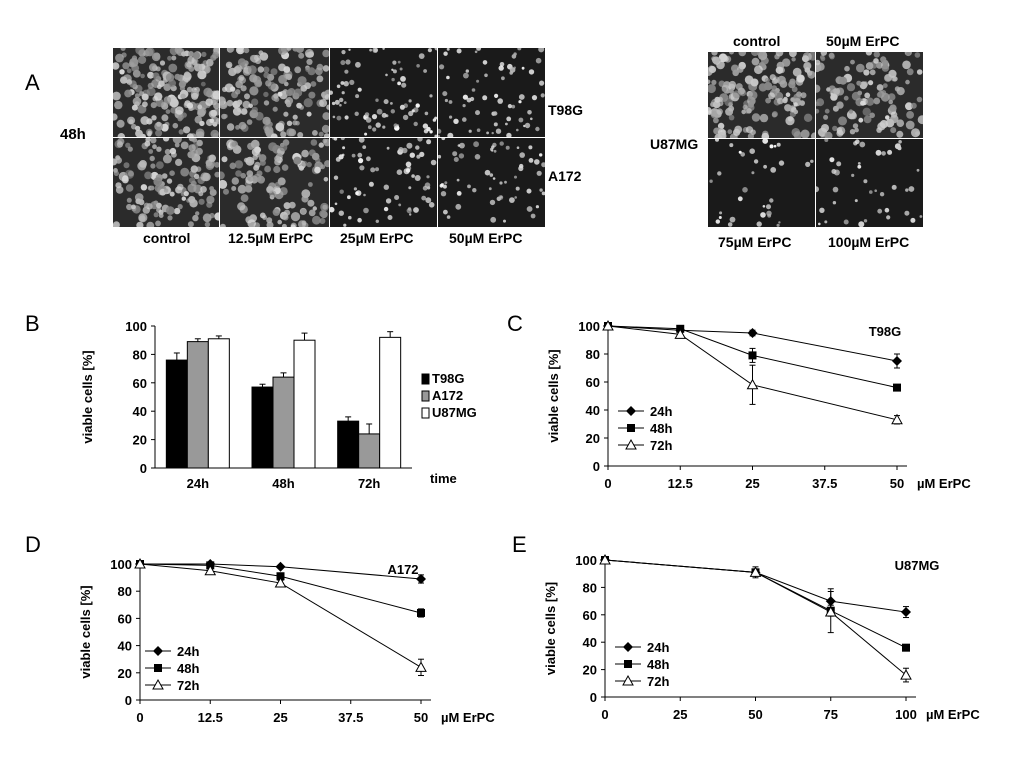 The width and height of the screenshot is (1024, 768). Describe the element at coordinates (274, 182) in the screenshot. I see `micrograph-a172-12-5um` at that location.